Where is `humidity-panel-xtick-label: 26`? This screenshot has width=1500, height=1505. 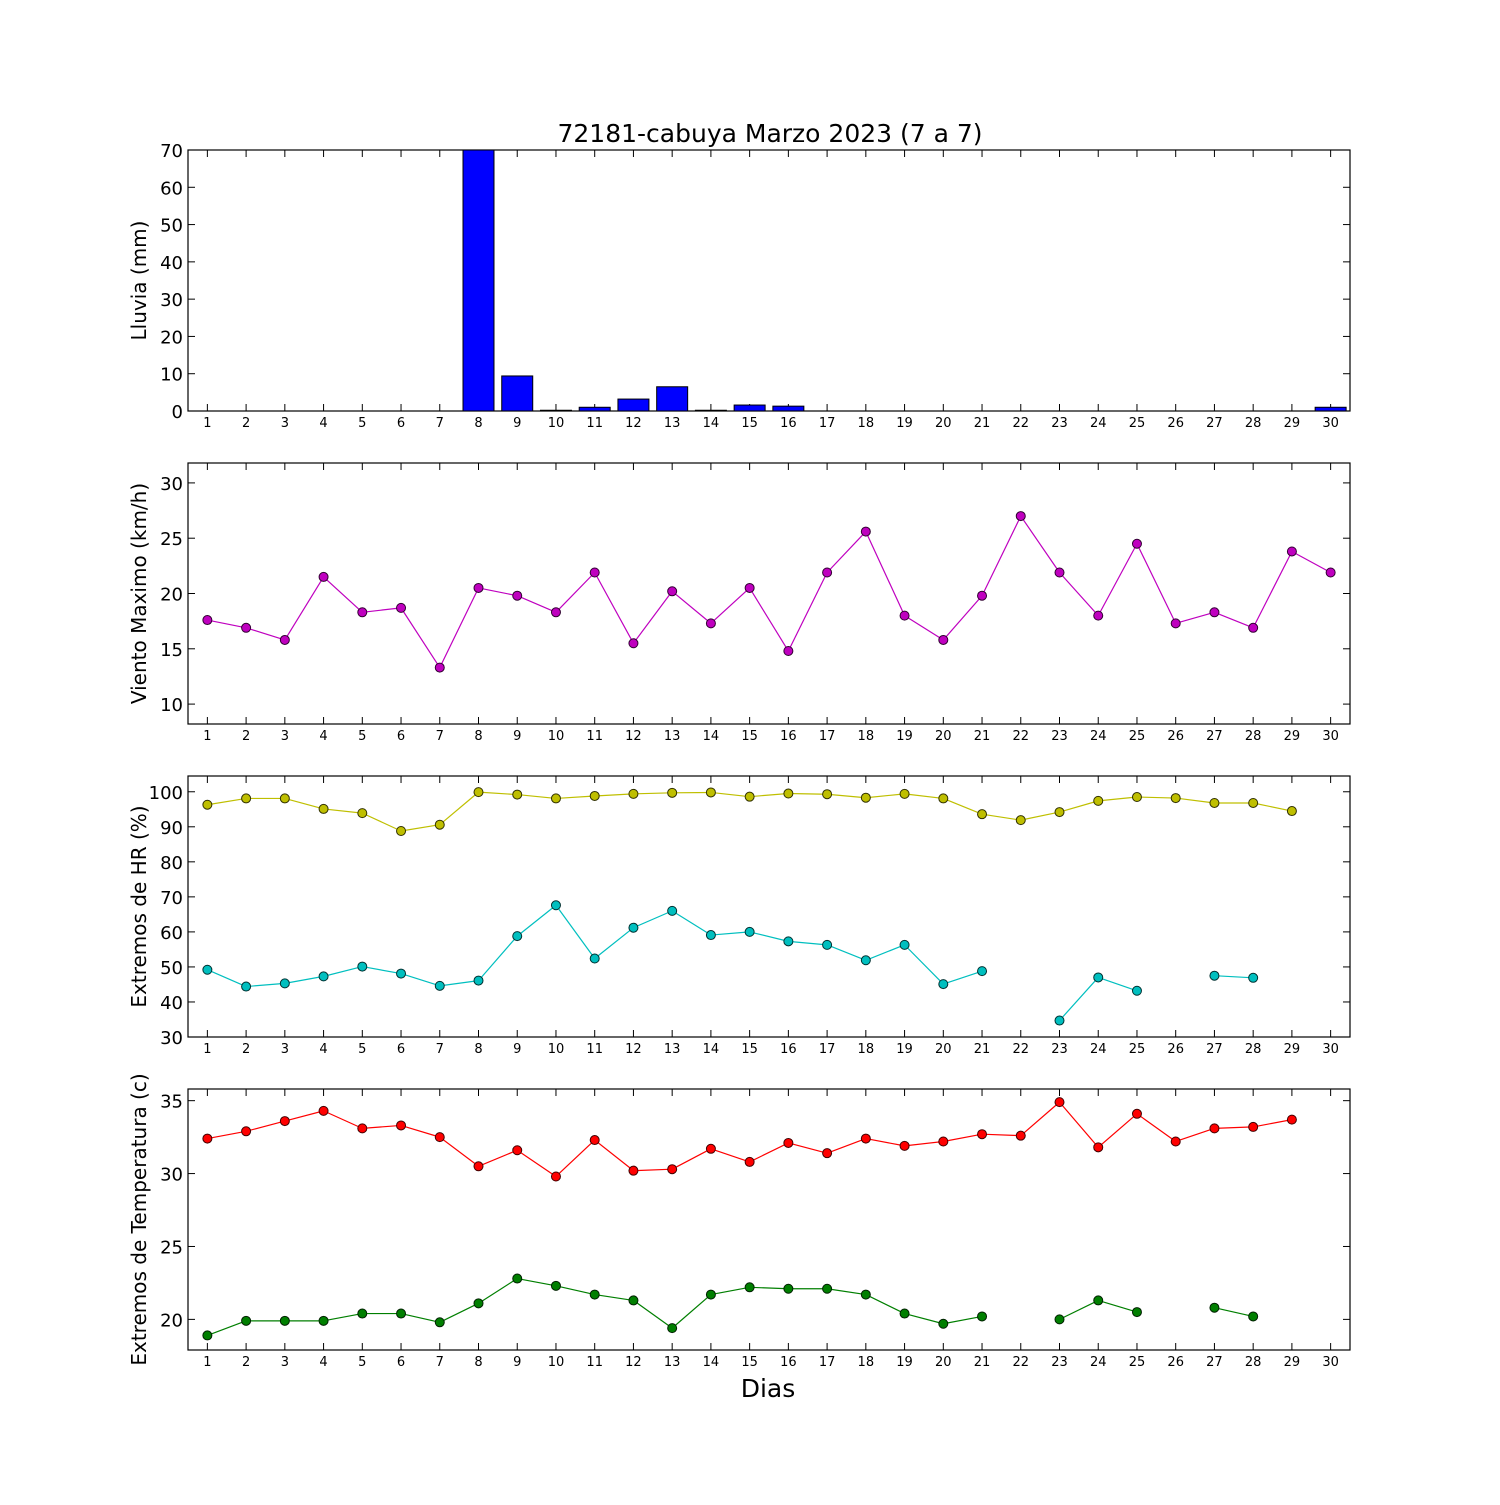
humidity-panel-xtick-label: 26 is located at coordinates (1175, 1049).